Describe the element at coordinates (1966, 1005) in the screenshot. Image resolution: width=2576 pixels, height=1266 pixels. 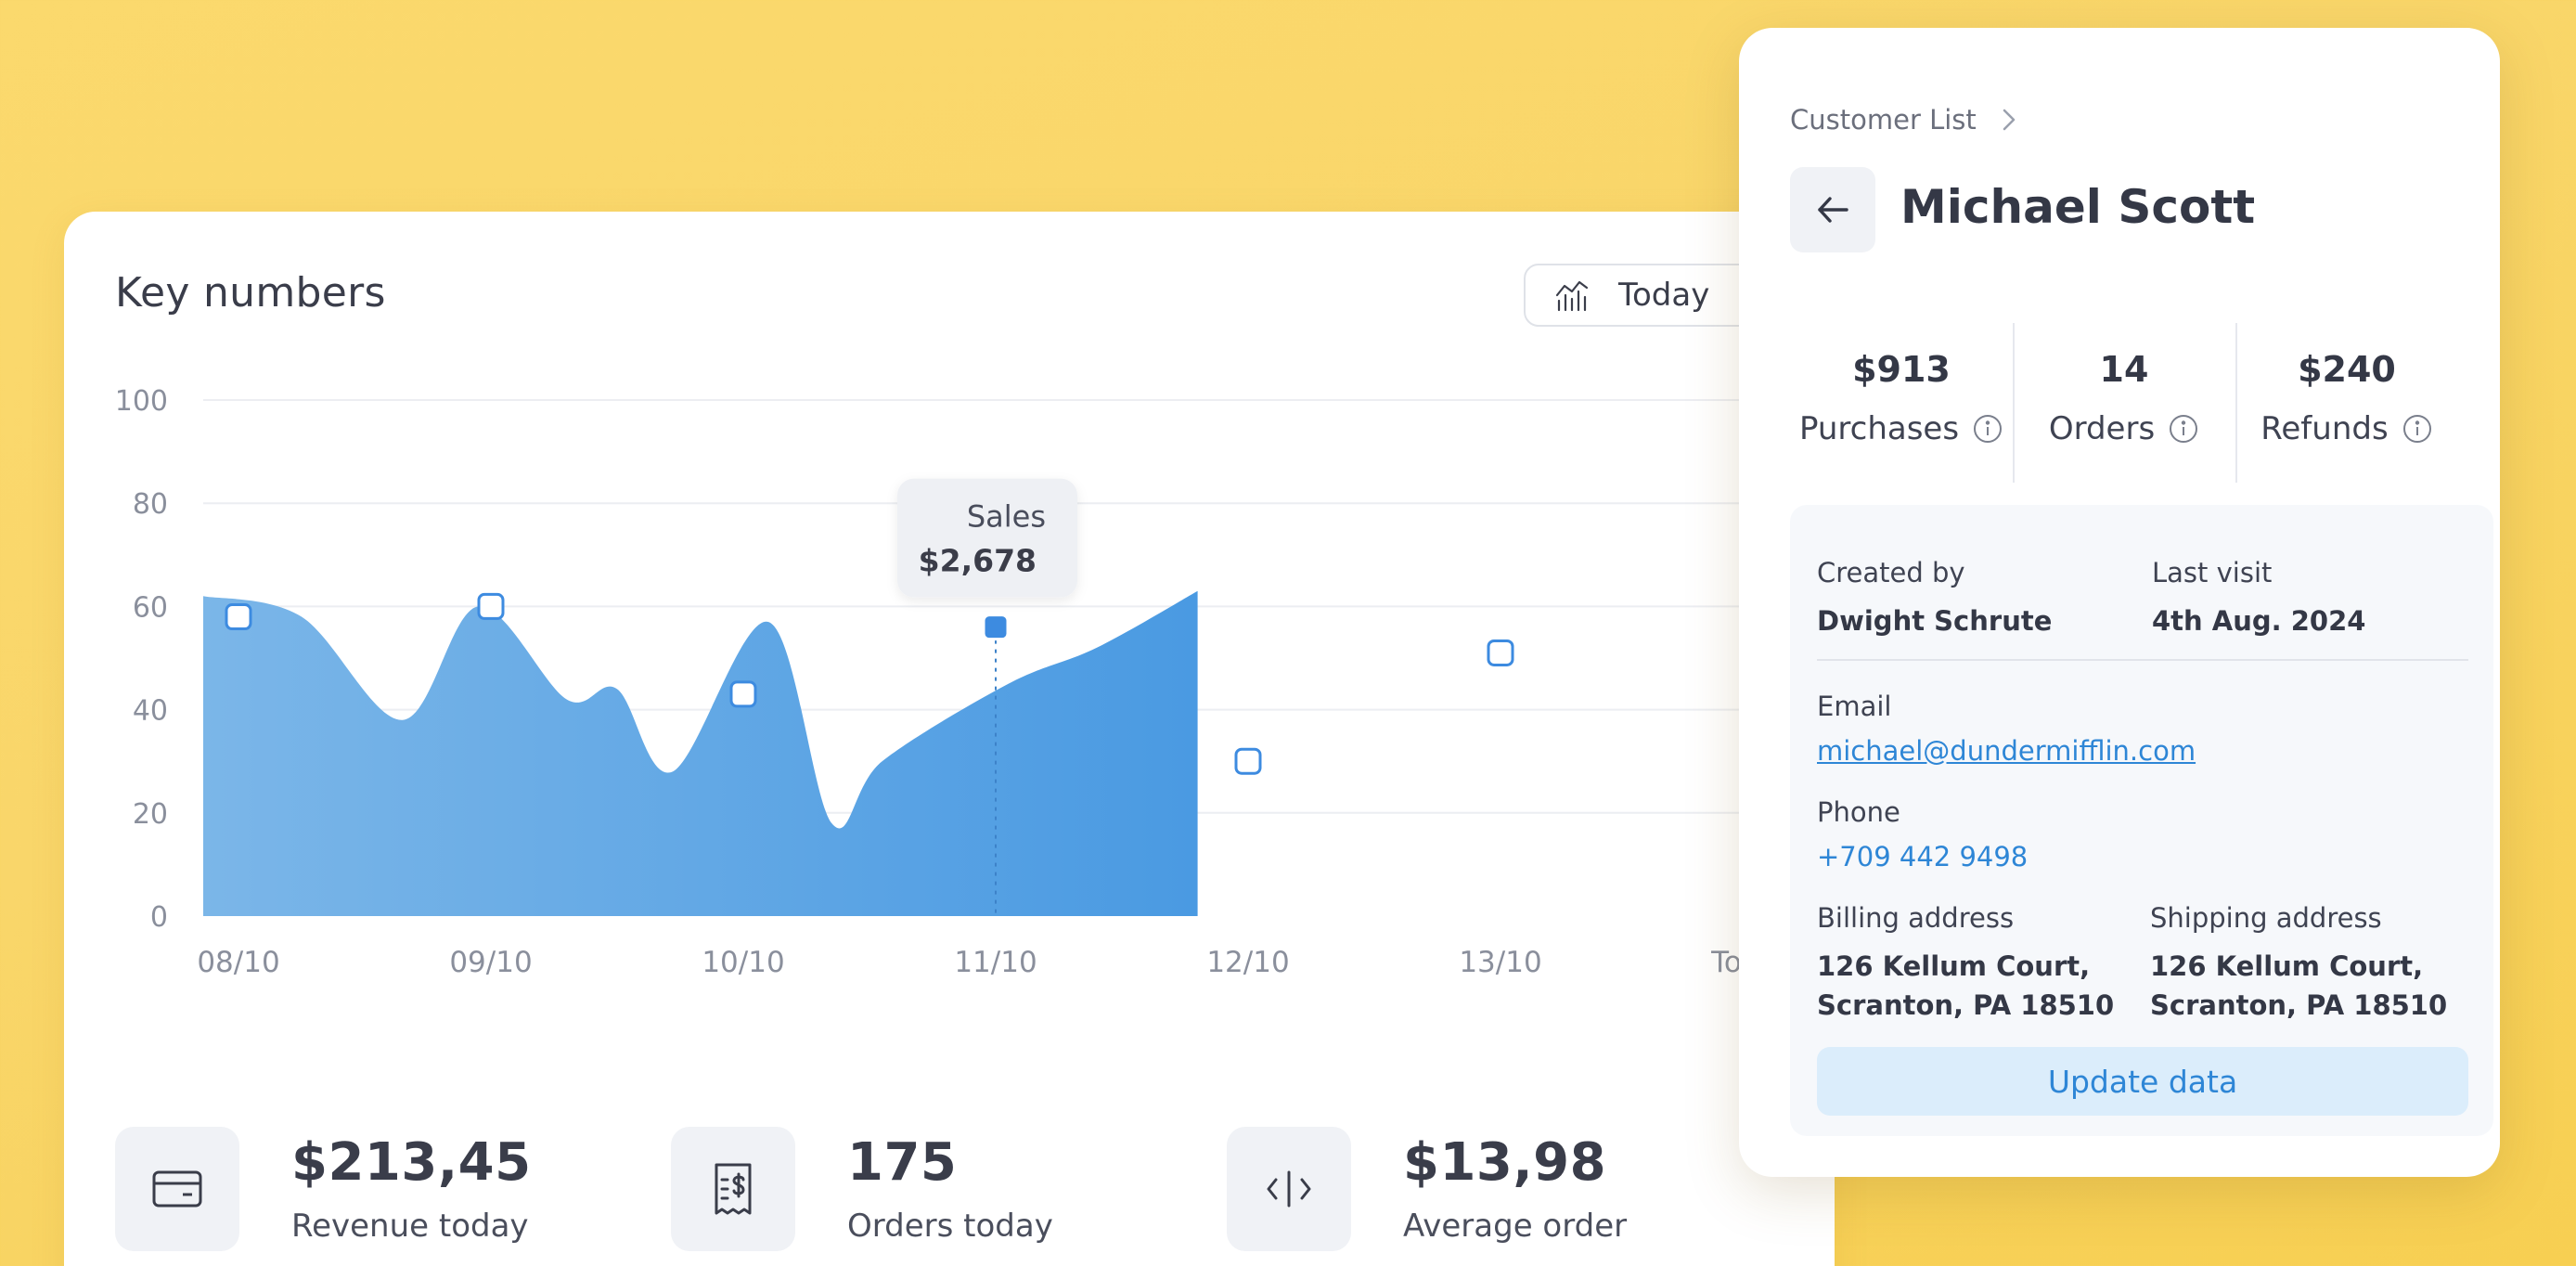
I see `billing-line-2: Scranton, PA 18510` at that location.